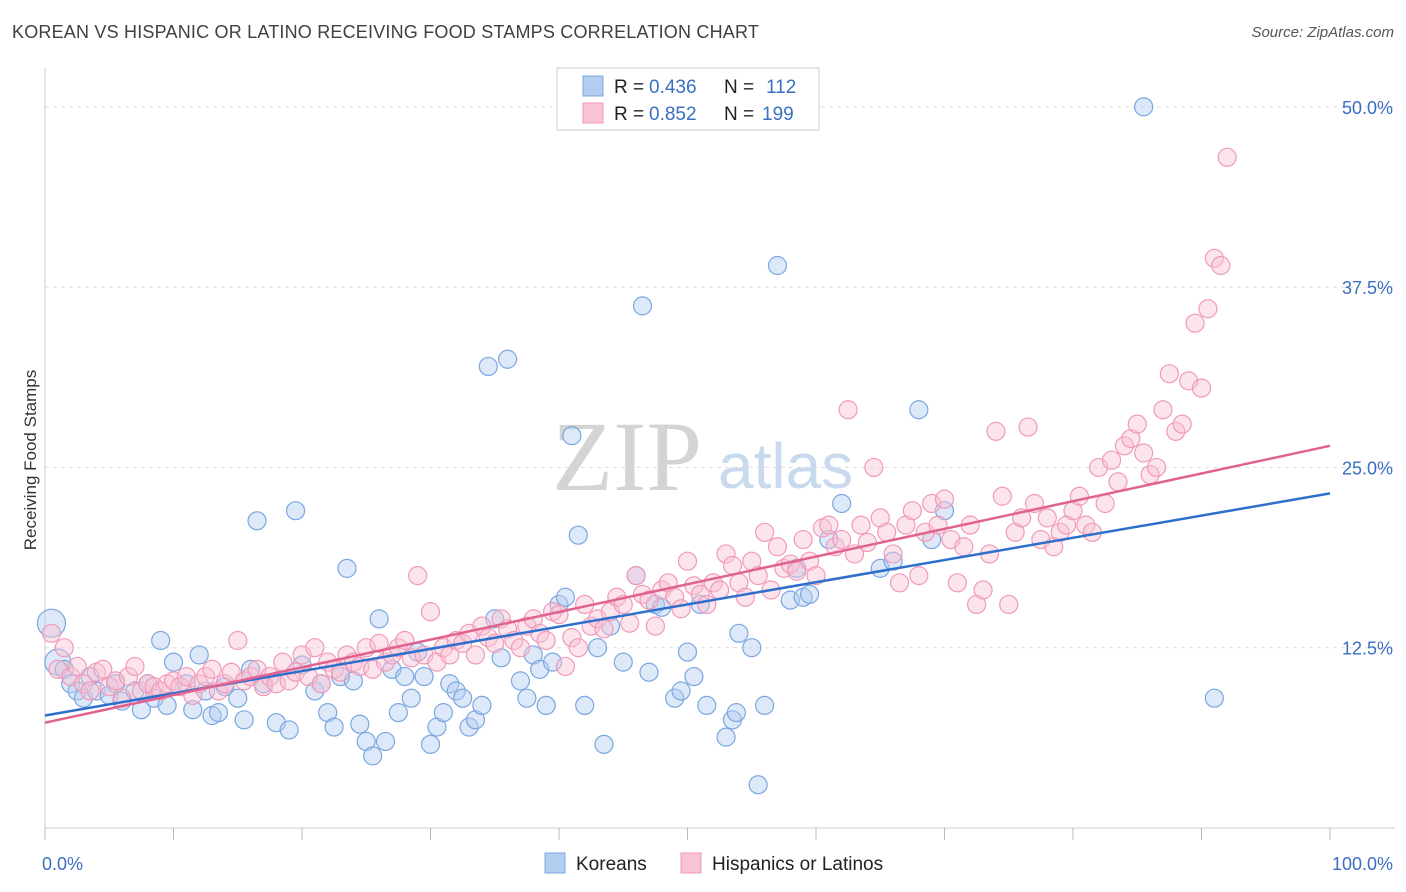 The width and height of the screenshot is (1406, 892). I want to click on y-tick-label-3: 50.0%, so click(1367, 108).